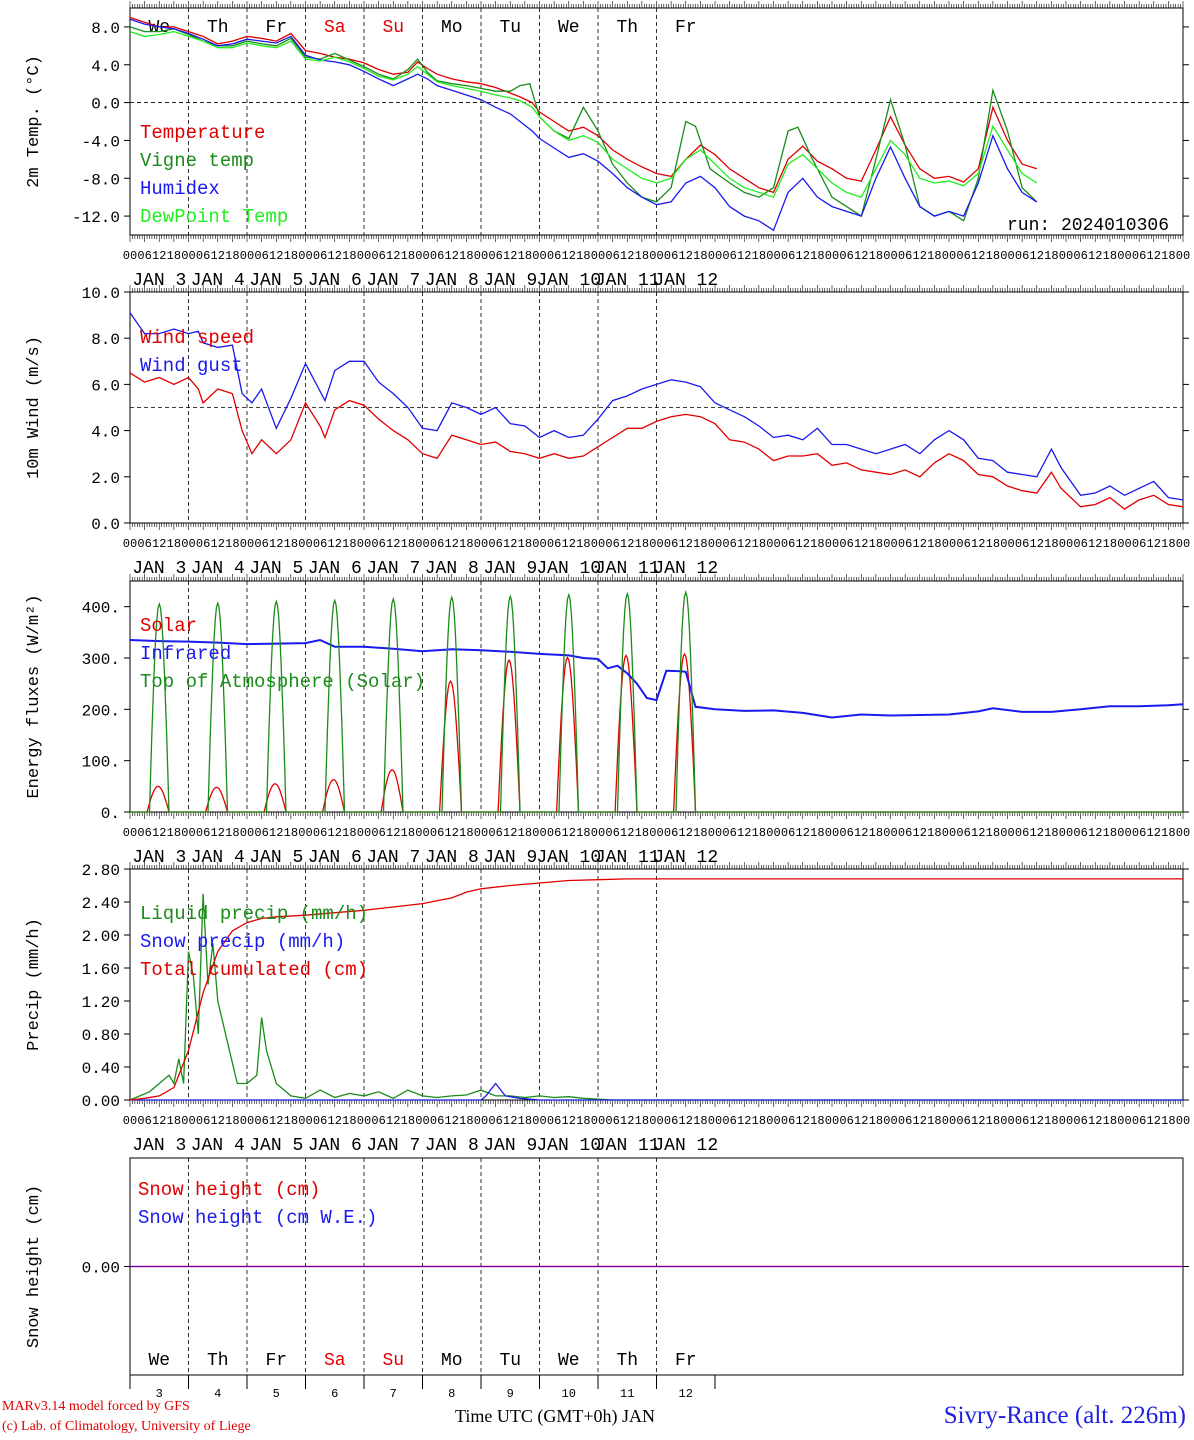 This screenshot has height=1440, width=1194. Describe the element at coordinates (276, 858) in the screenshot. I see `x-date-label: JAN 5` at that location.